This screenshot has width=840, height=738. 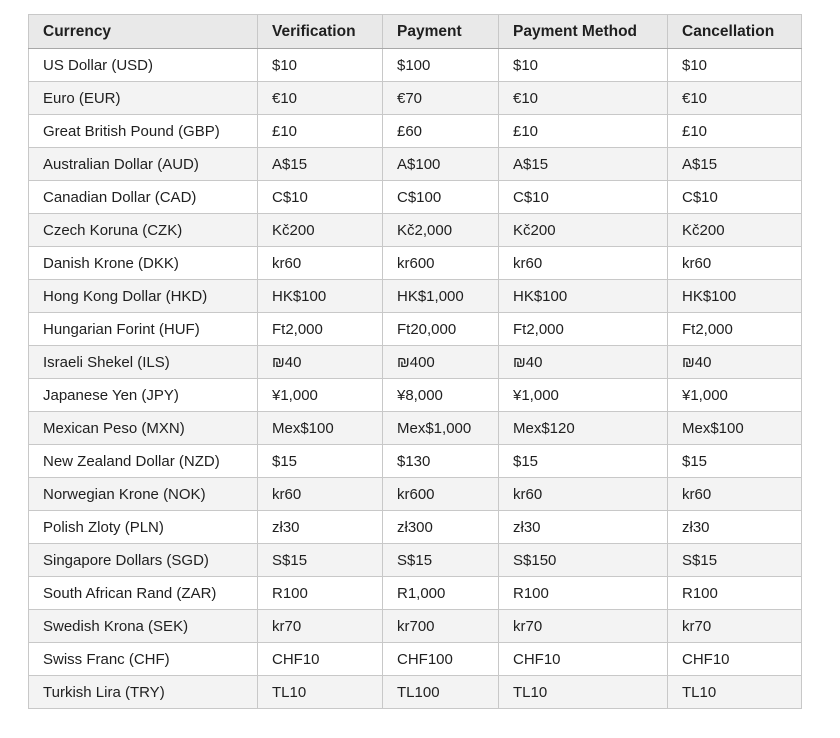 I want to click on currency-cell: South African Rand (ZAR), so click(x=143, y=593).